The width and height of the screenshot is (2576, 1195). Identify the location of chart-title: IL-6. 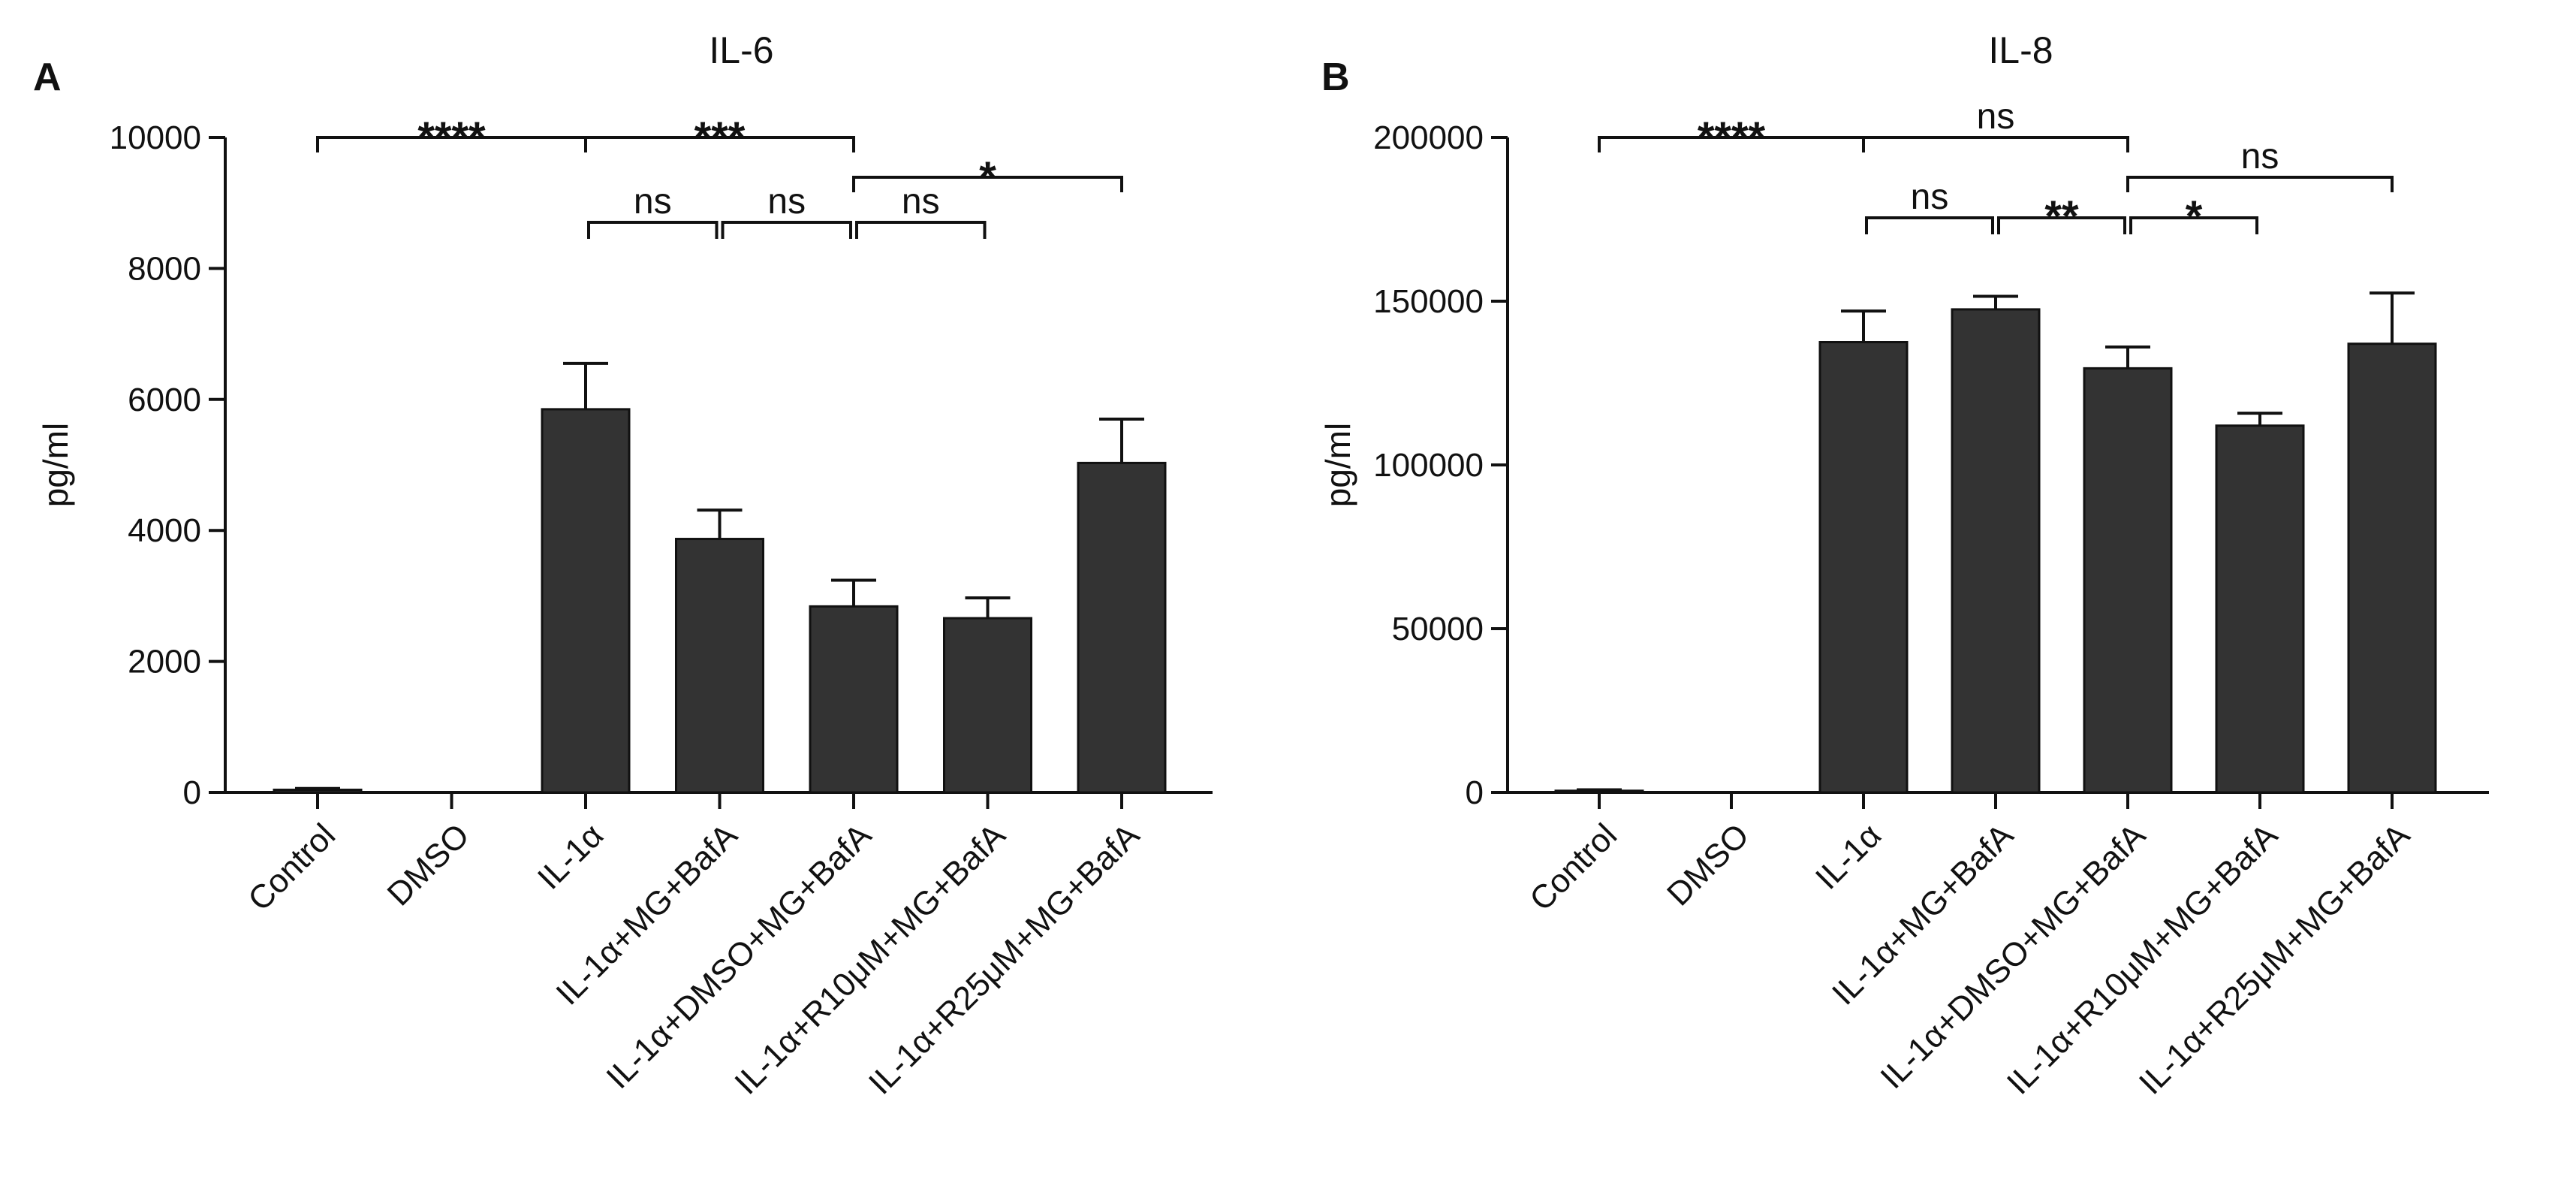
(741, 50).